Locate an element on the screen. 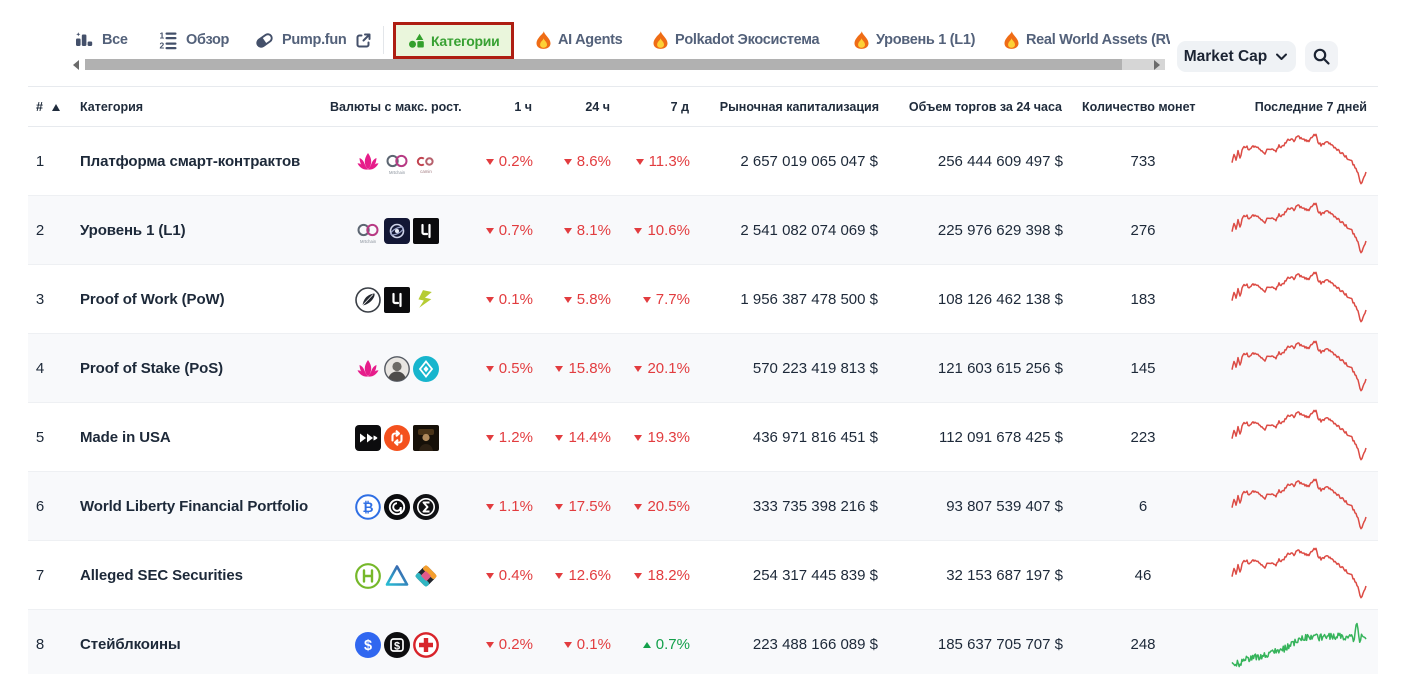 Image resolution: width=1407 pixels, height=674 pixels. svg-text: 1 is located at coordinates (162, 36).